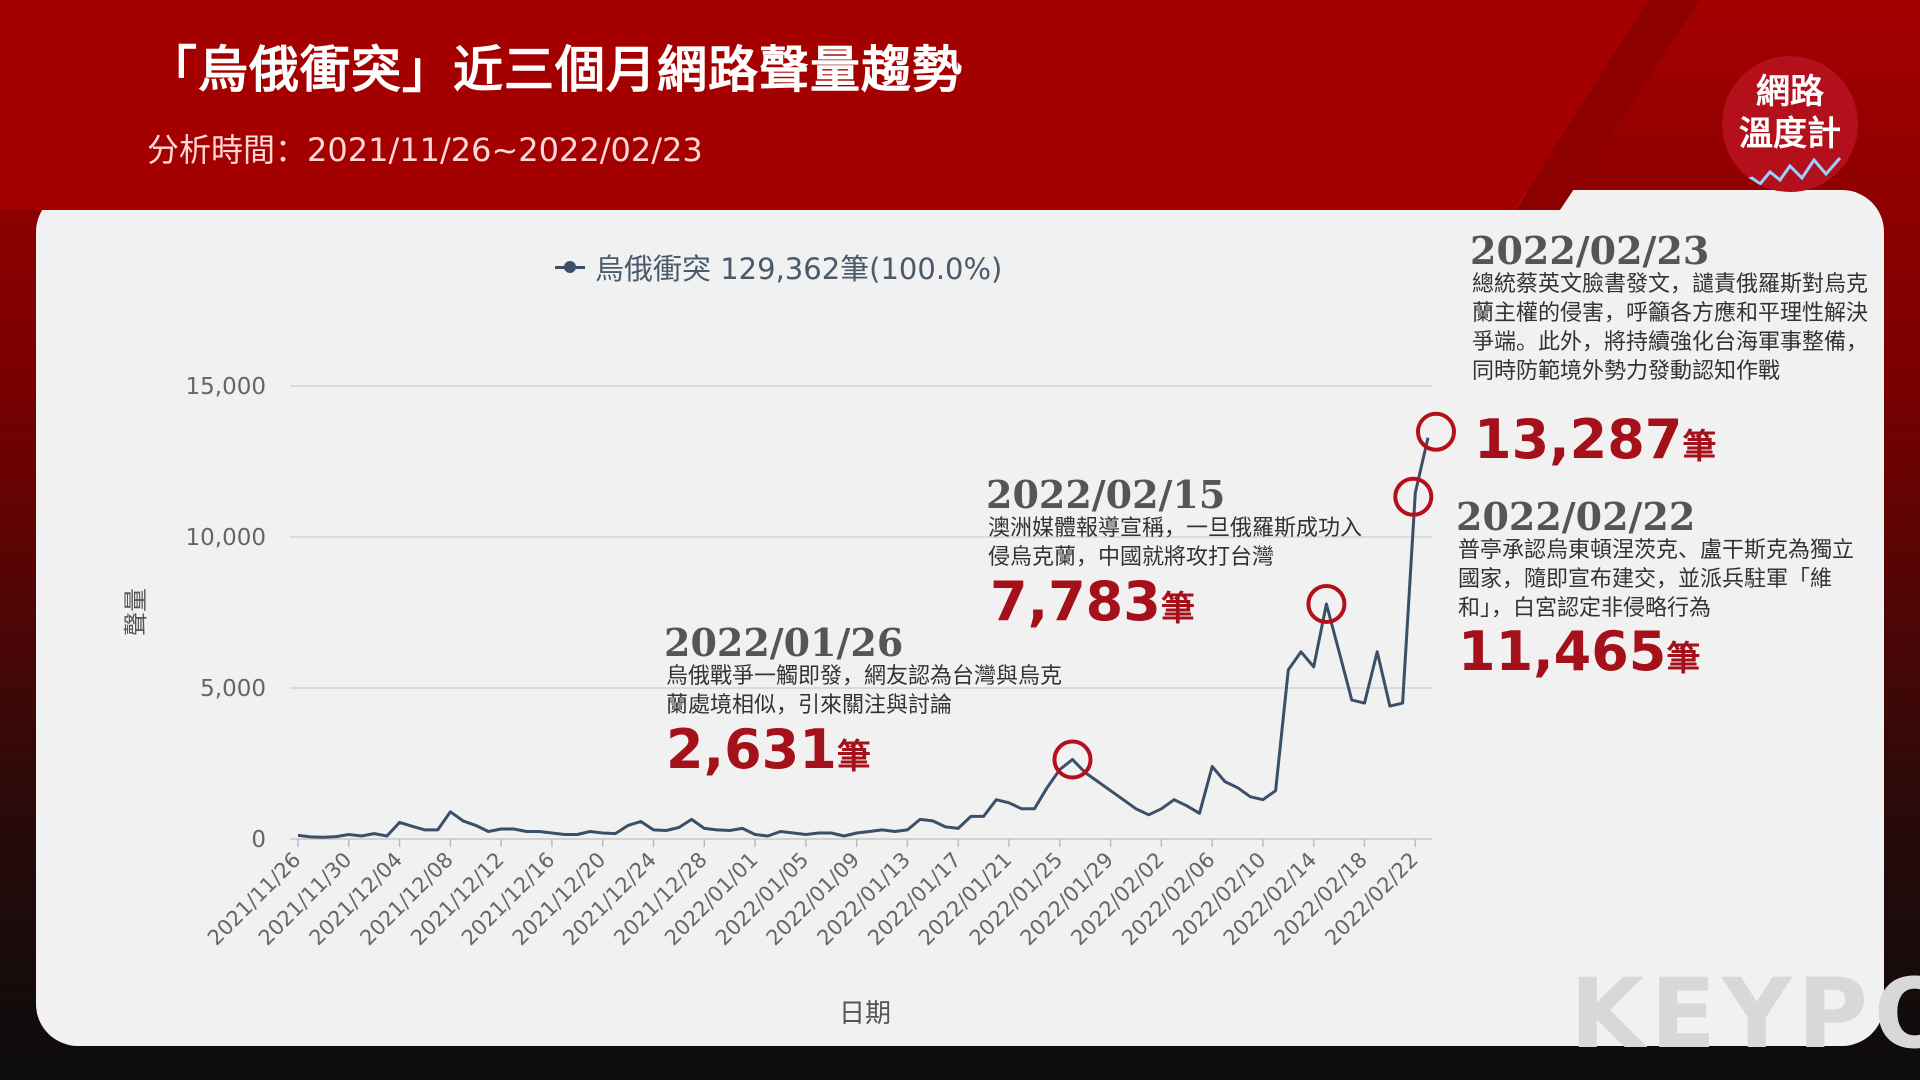 The image size is (1920, 1080). What do you see at coordinates (226, 613) in the screenshot?
I see `y-tick-labels: 0 5,000 10,000 15,000` at bounding box center [226, 613].